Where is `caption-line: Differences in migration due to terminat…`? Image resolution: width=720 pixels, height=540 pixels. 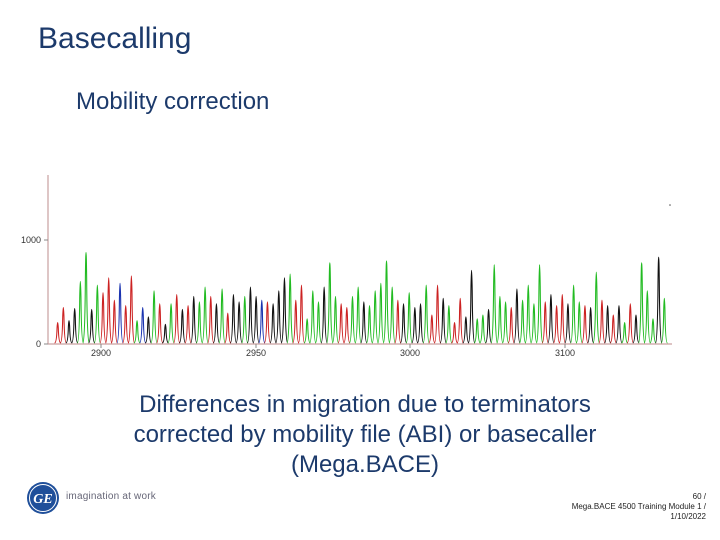 caption-line: Differences in migration due to terminat… is located at coordinates (365, 404).